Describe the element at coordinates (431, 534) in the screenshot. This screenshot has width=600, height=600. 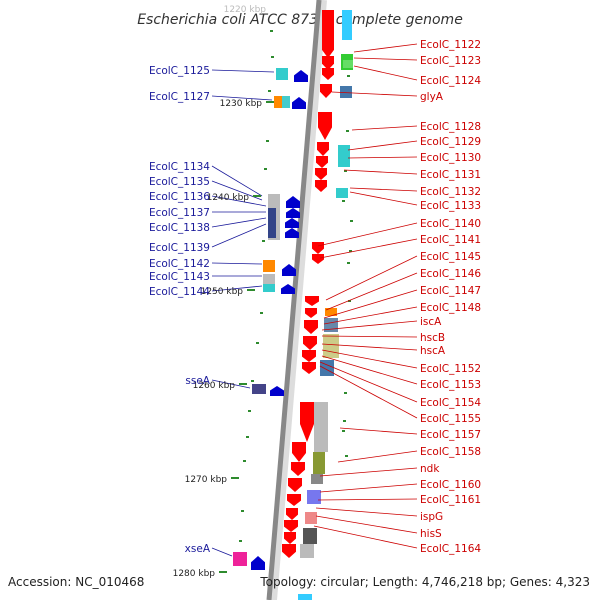
I see `gene-label-right: hisS` at that location.